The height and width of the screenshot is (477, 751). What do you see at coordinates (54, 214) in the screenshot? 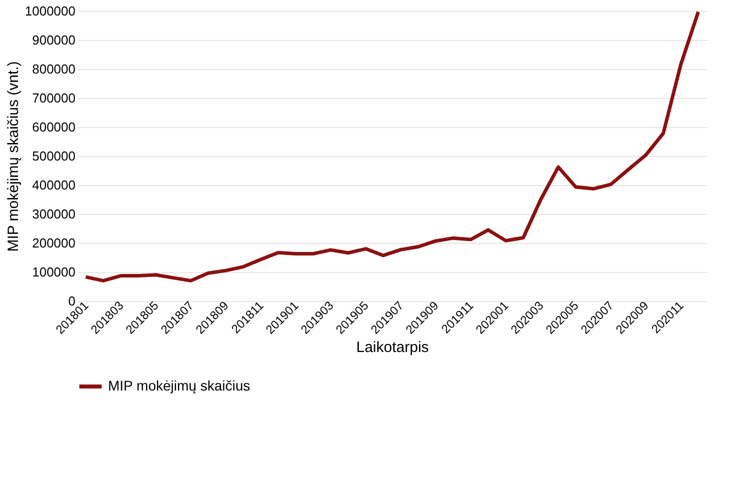
I see `y-tick-label: 300000` at bounding box center [54, 214].